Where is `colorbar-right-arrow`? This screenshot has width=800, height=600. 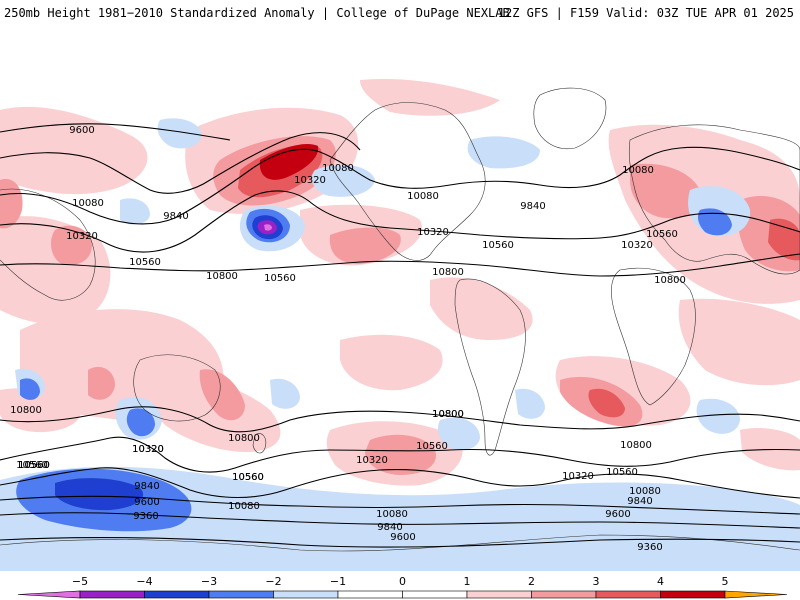 colorbar-right-arrow is located at coordinates (756, 594).